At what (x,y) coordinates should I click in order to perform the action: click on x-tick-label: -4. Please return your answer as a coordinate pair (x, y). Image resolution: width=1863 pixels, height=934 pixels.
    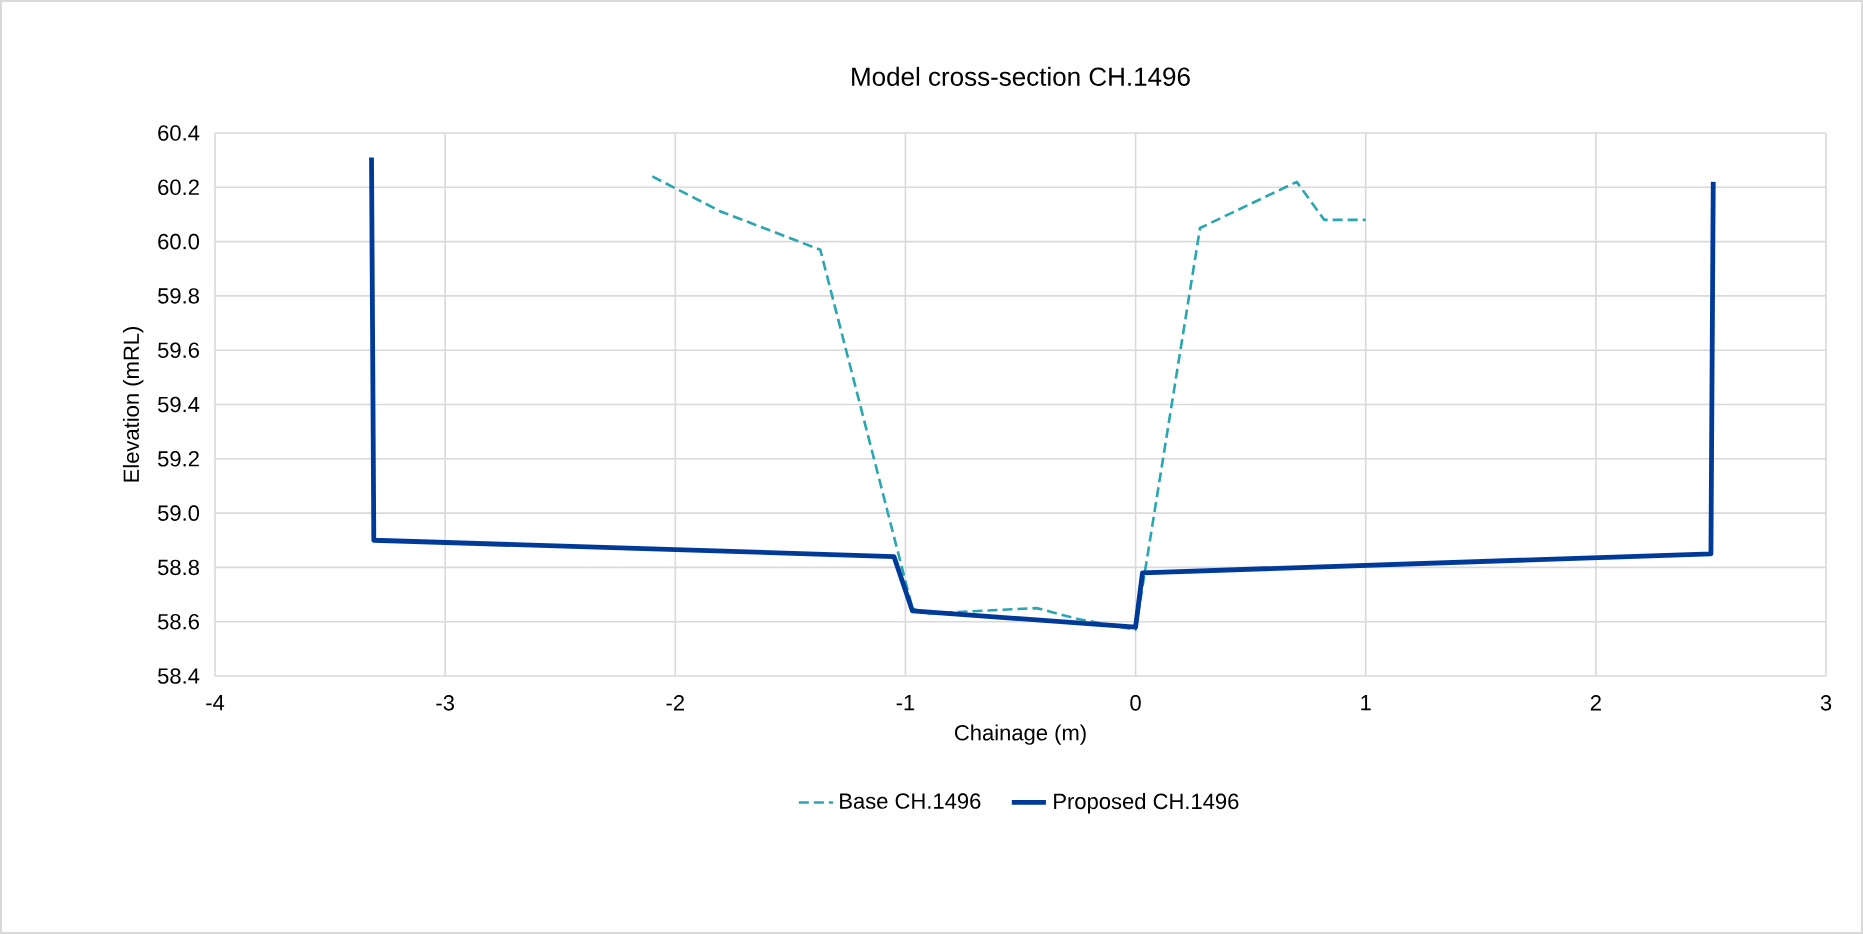
    Looking at the image, I should click on (215, 703).